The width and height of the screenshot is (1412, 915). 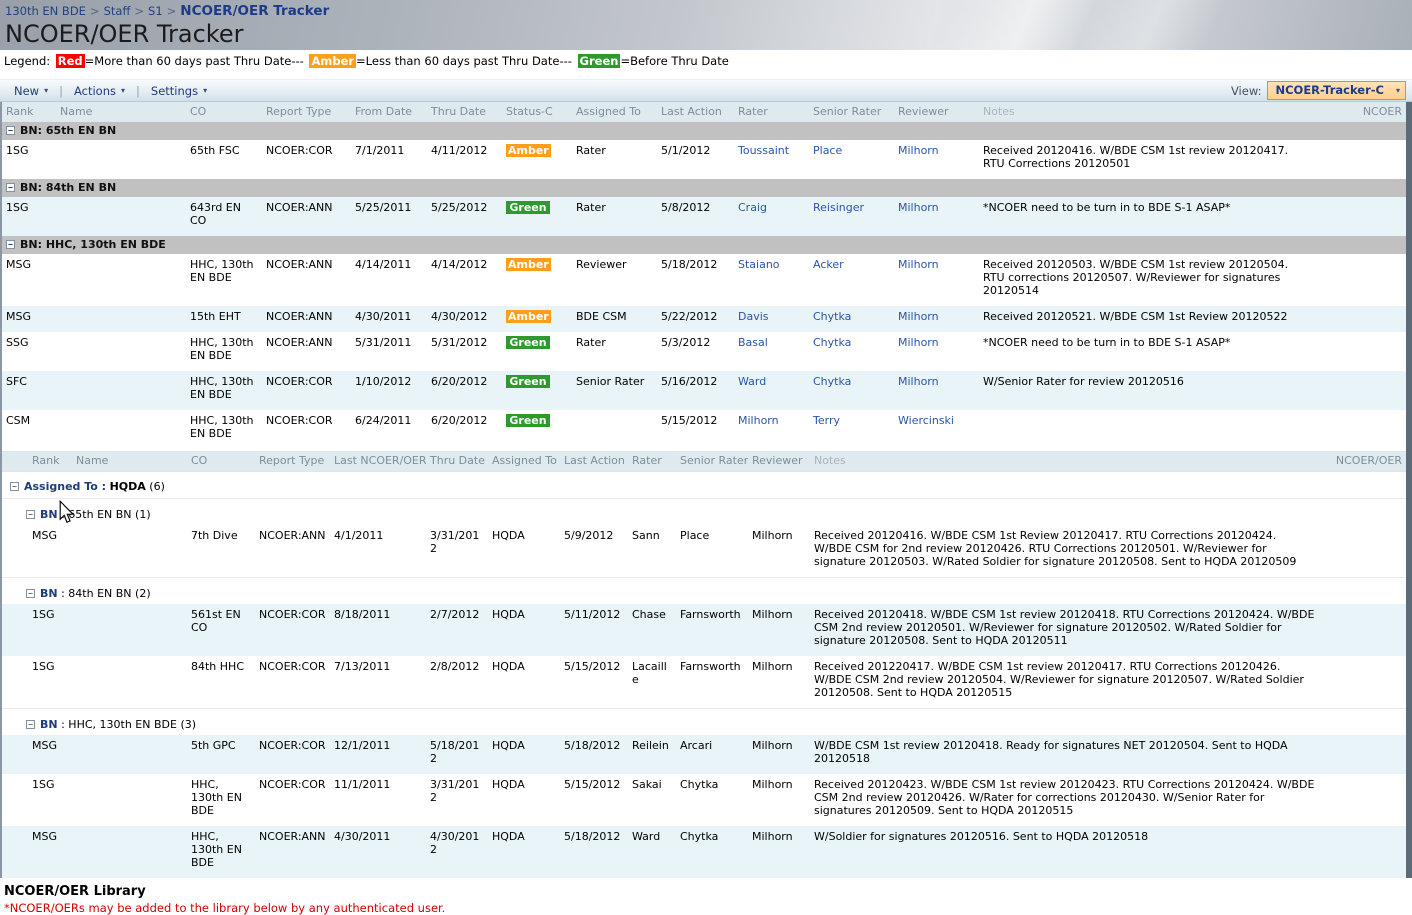 I want to click on column-header-status-c: Status-C, so click(x=537, y=112).